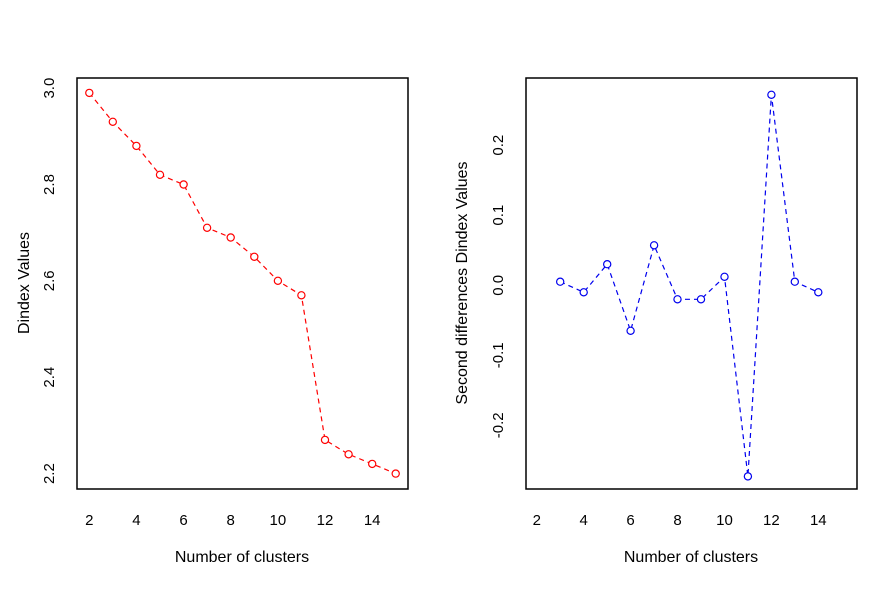 The width and height of the screenshot is (895, 590). I want to click on x-axis-title-dindex: Number of clusters, so click(242, 557).